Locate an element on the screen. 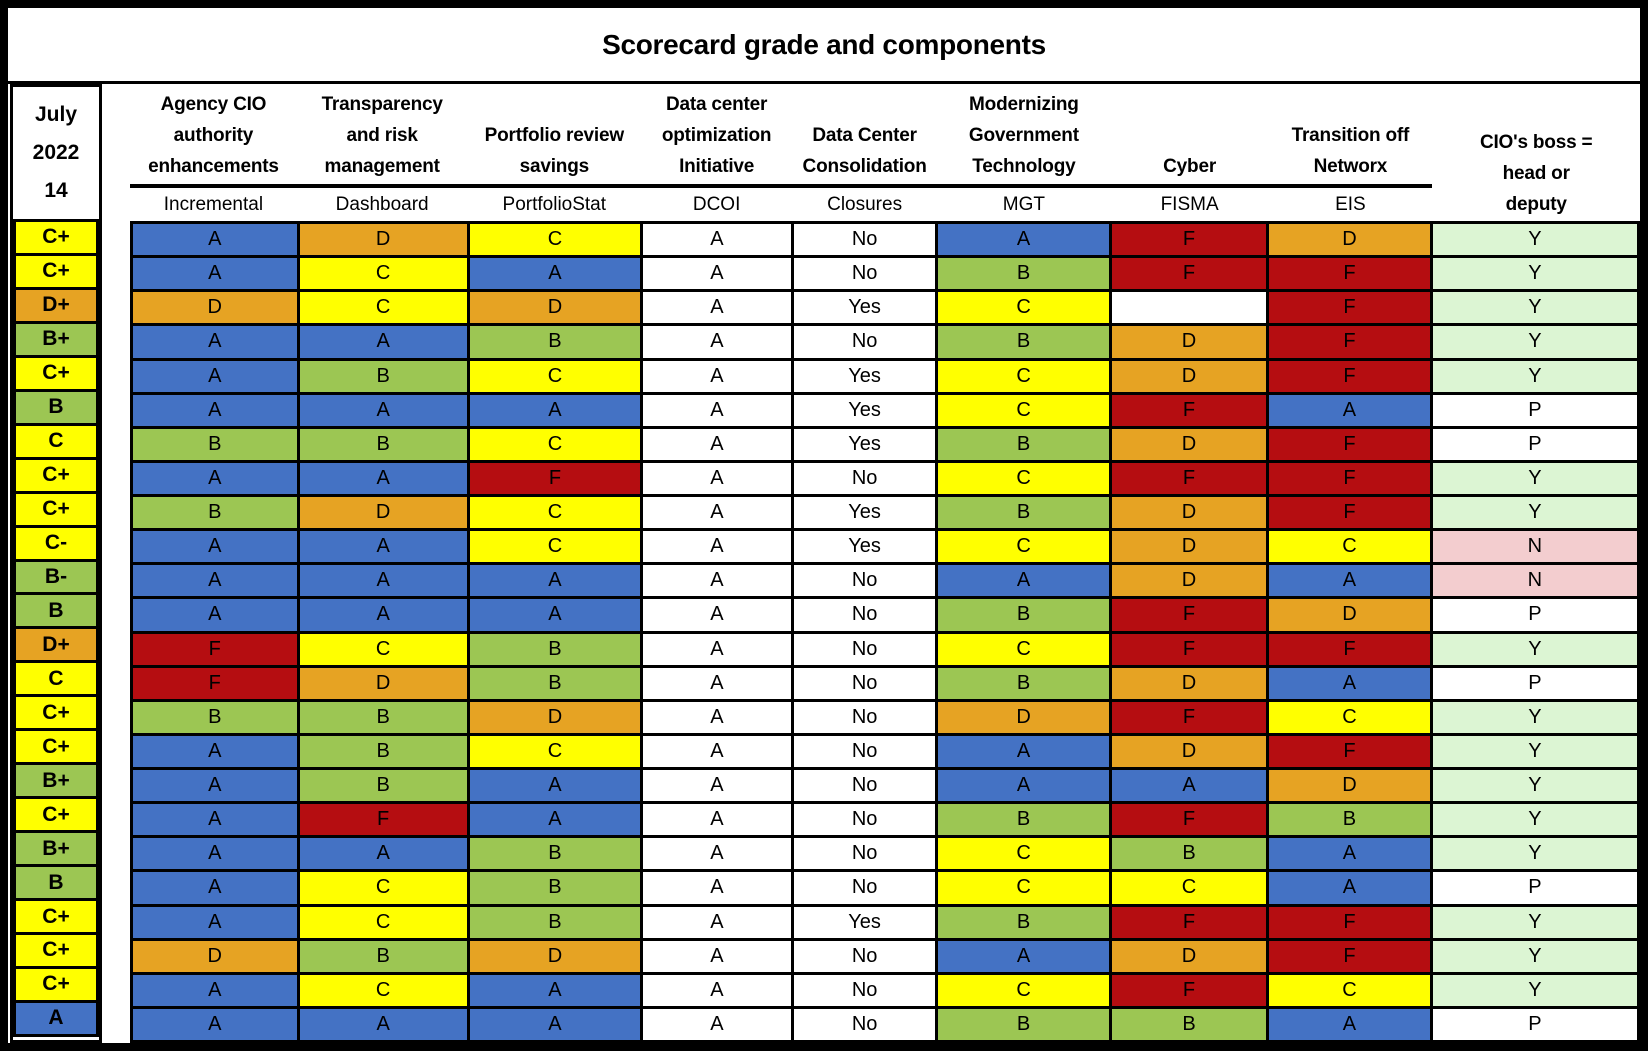  column-subheader-fisma: FISMA is located at coordinates (1189, 204).